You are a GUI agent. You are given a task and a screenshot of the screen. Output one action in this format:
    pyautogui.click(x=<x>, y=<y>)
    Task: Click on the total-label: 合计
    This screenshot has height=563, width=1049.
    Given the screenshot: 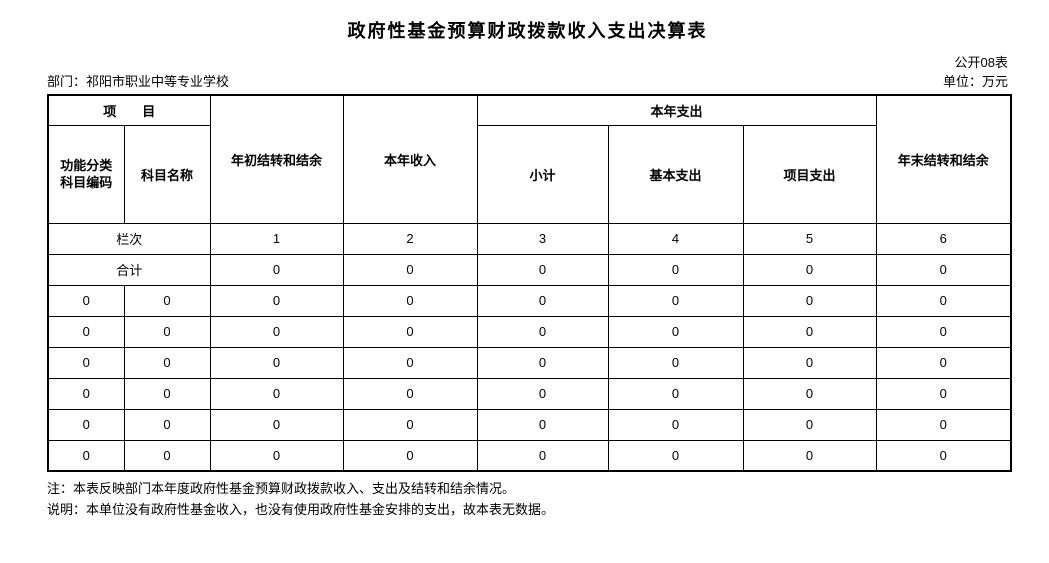 What is the action you would take?
    pyautogui.click(x=129, y=269)
    